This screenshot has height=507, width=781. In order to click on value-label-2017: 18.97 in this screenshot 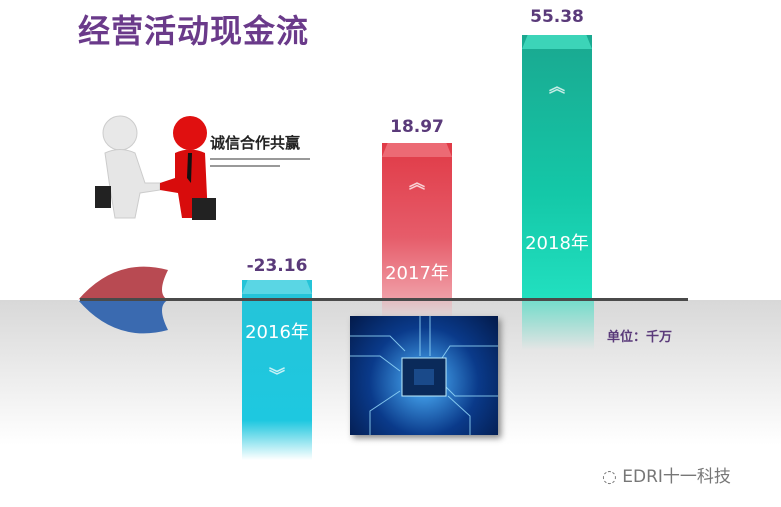, I will do `click(417, 127)`.